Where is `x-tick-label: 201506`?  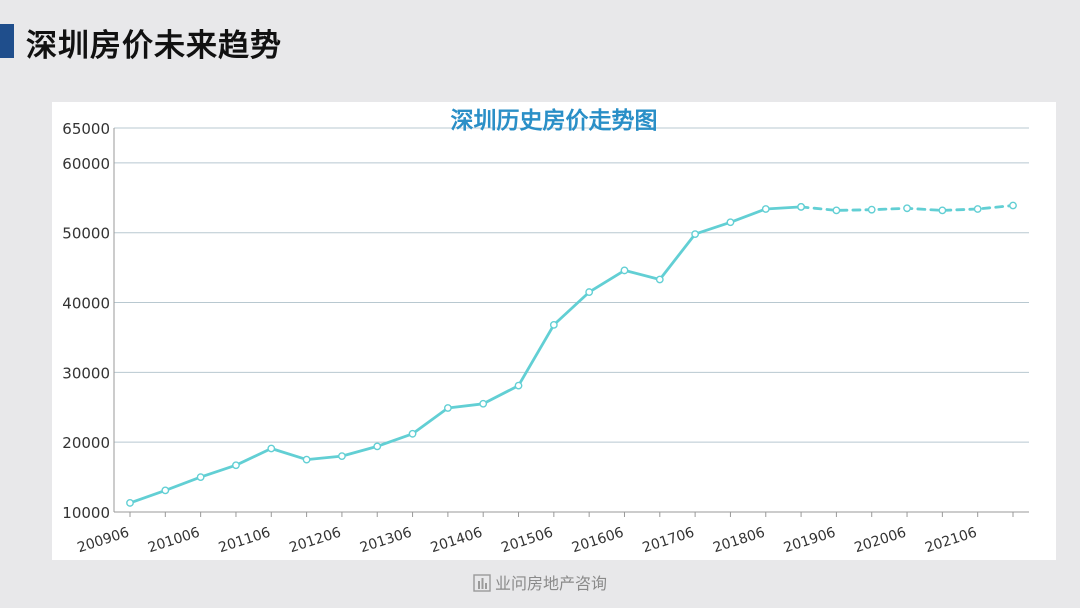 x-tick-label: 201506 is located at coordinates (527, 541).